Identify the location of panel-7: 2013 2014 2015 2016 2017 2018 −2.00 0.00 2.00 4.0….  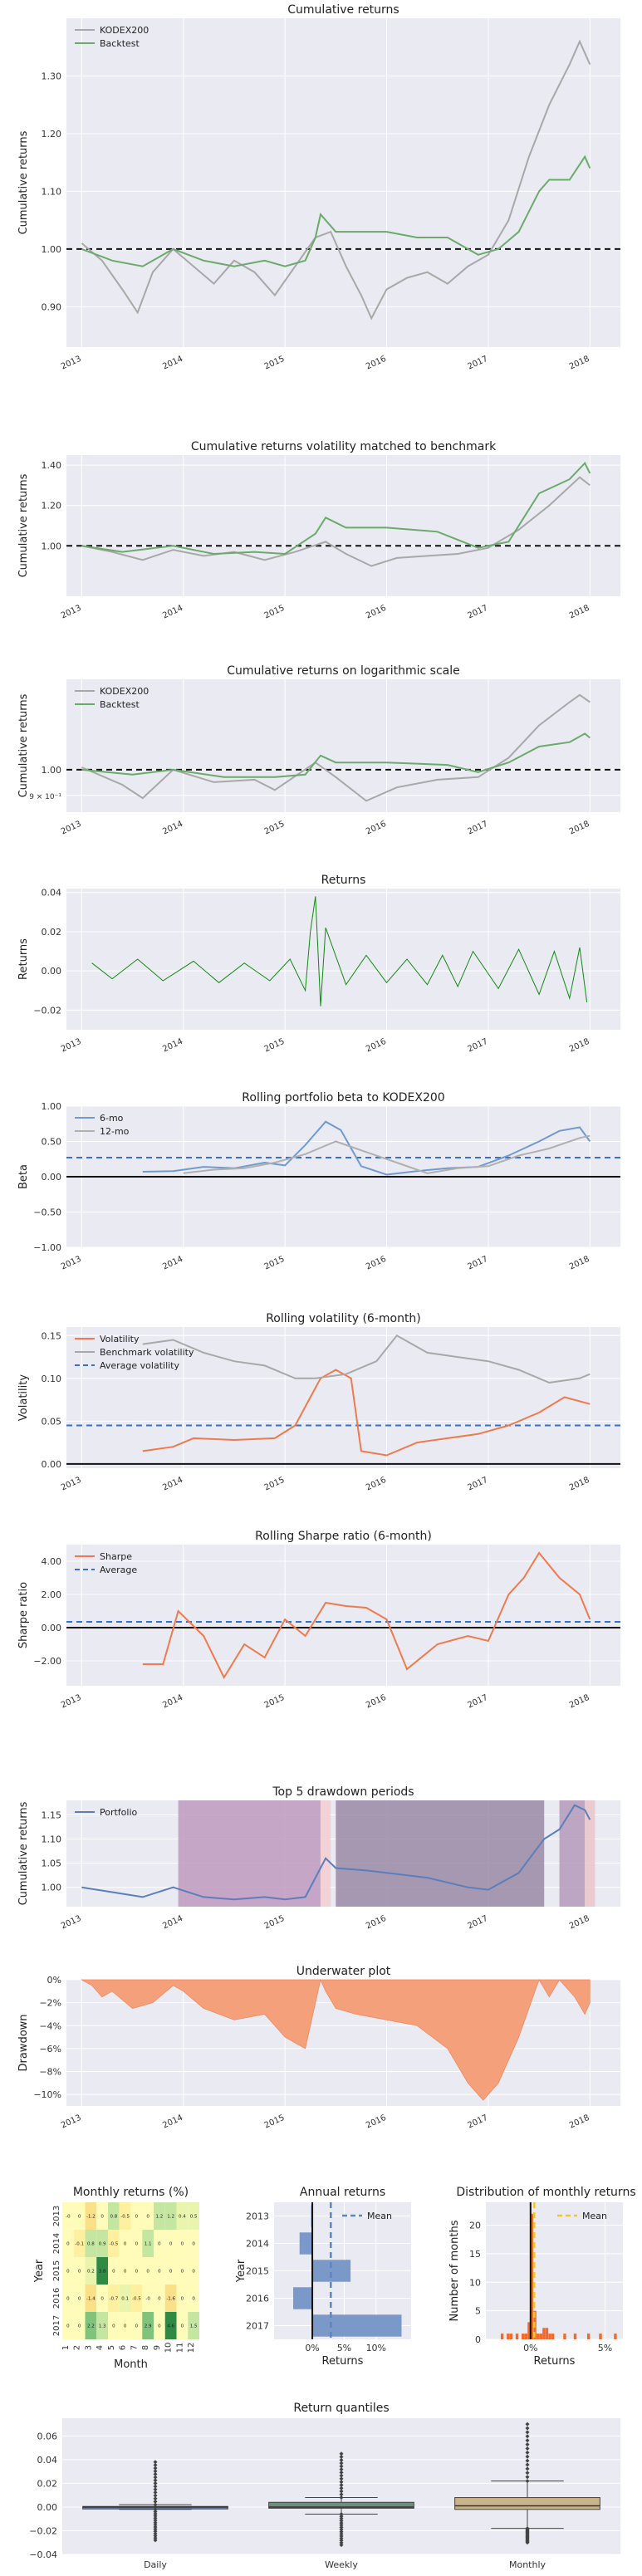
(318, 1620).